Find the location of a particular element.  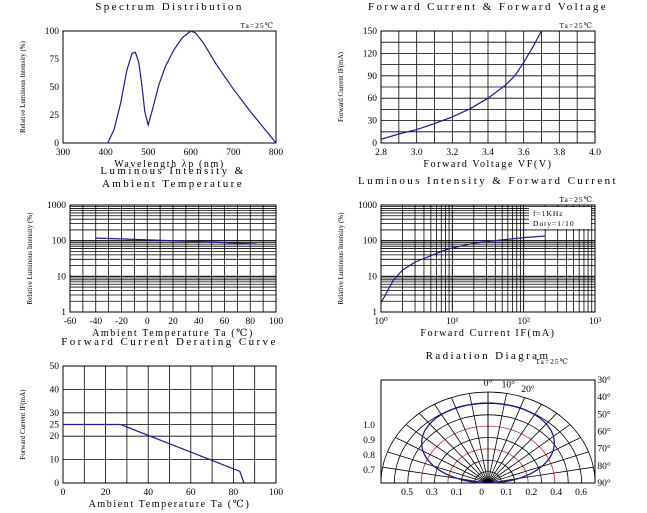

x-tick-label: 4.0 is located at coordinates (595, 153).